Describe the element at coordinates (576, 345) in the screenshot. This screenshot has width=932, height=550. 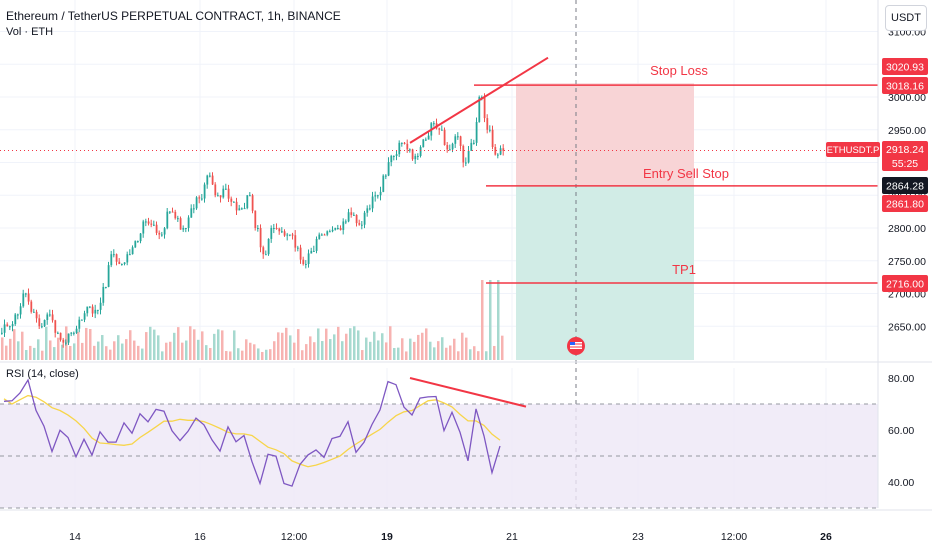
I see `flag-icon-inner` at that location.